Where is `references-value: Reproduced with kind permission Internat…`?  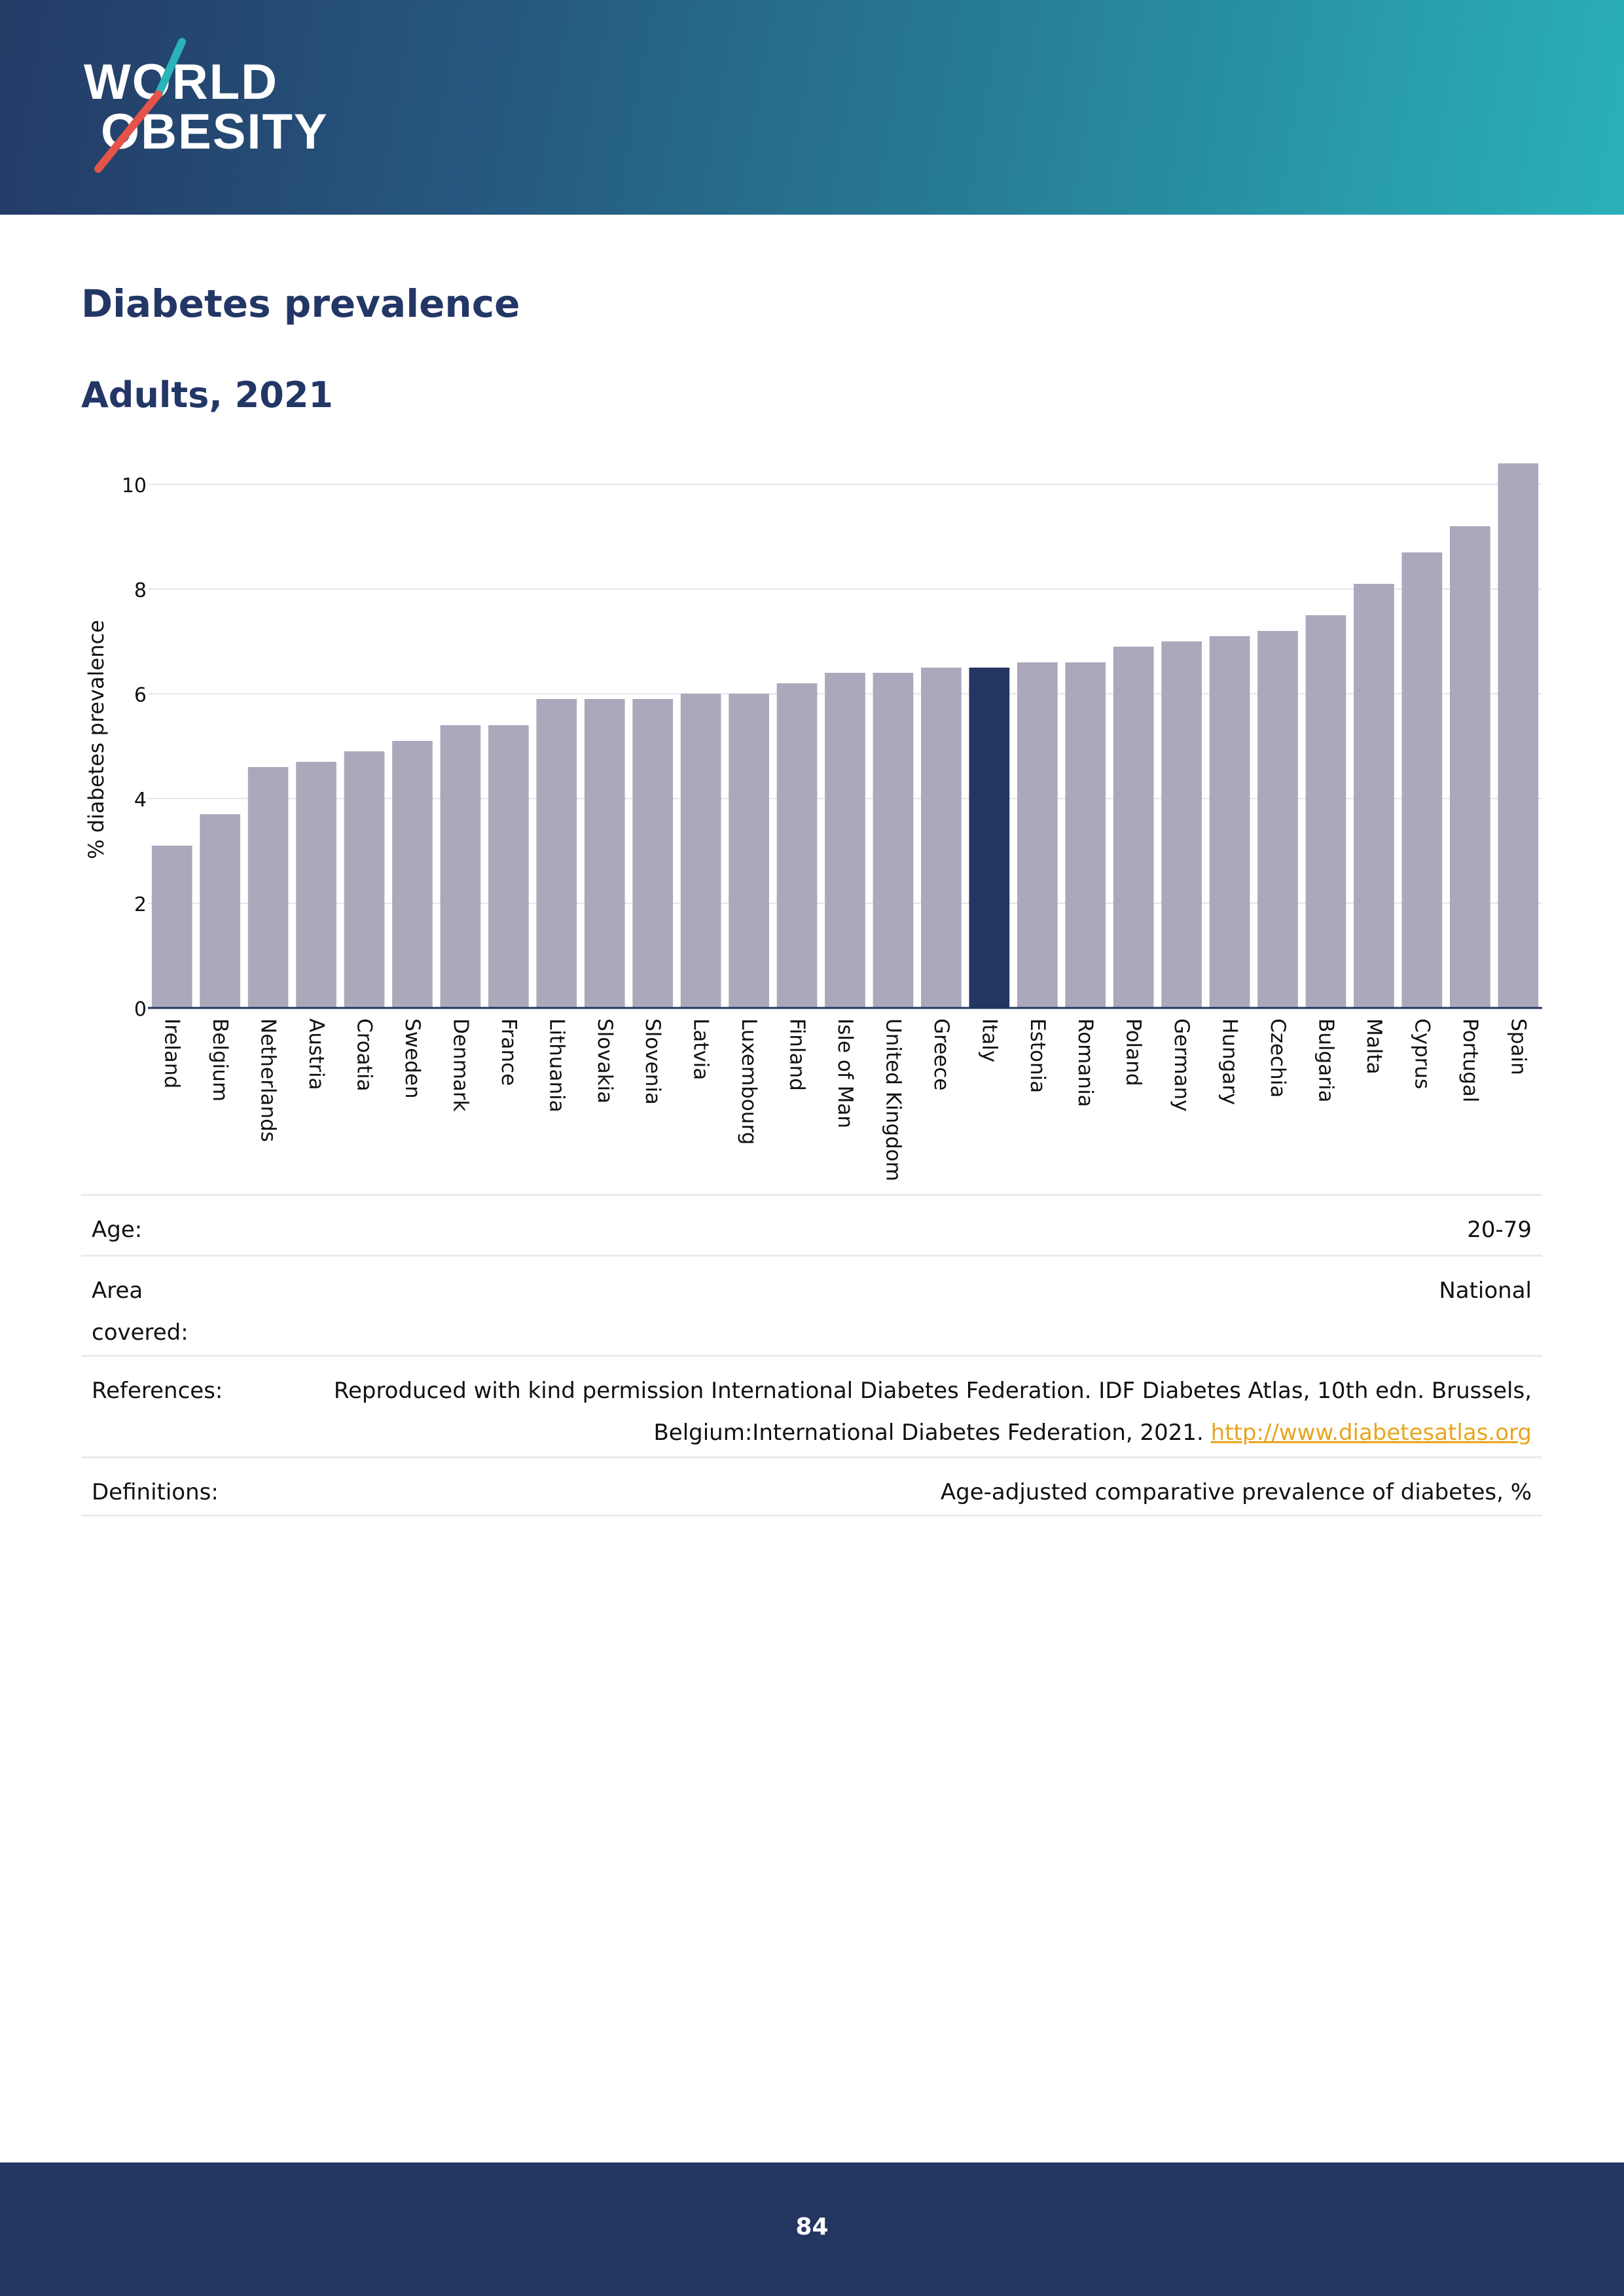
references-value: Reproduced with kind permission Internat… is located at coordinates (910, 1412).